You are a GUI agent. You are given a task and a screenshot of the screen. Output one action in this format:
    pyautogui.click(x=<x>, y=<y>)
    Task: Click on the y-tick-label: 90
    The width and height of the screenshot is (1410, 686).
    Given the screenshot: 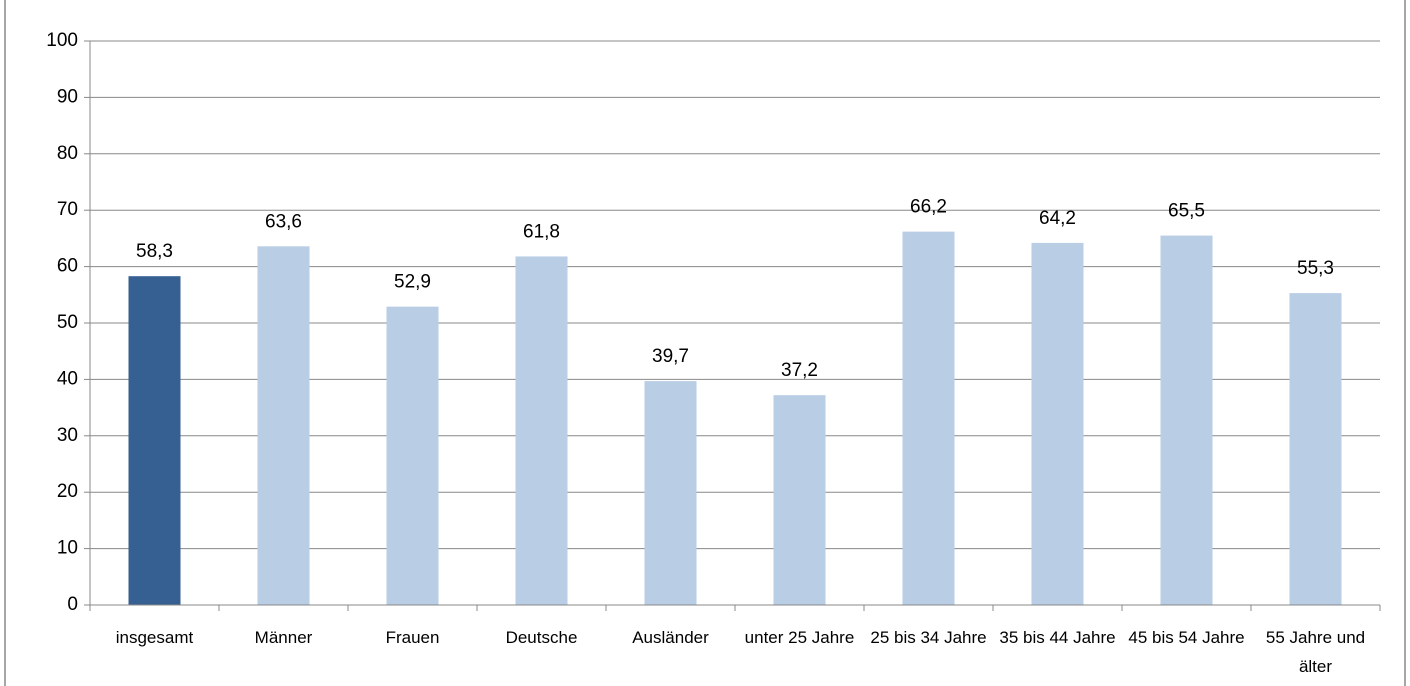 What is the action you would take?
    pyautogui.click(x=67, y=96)
    